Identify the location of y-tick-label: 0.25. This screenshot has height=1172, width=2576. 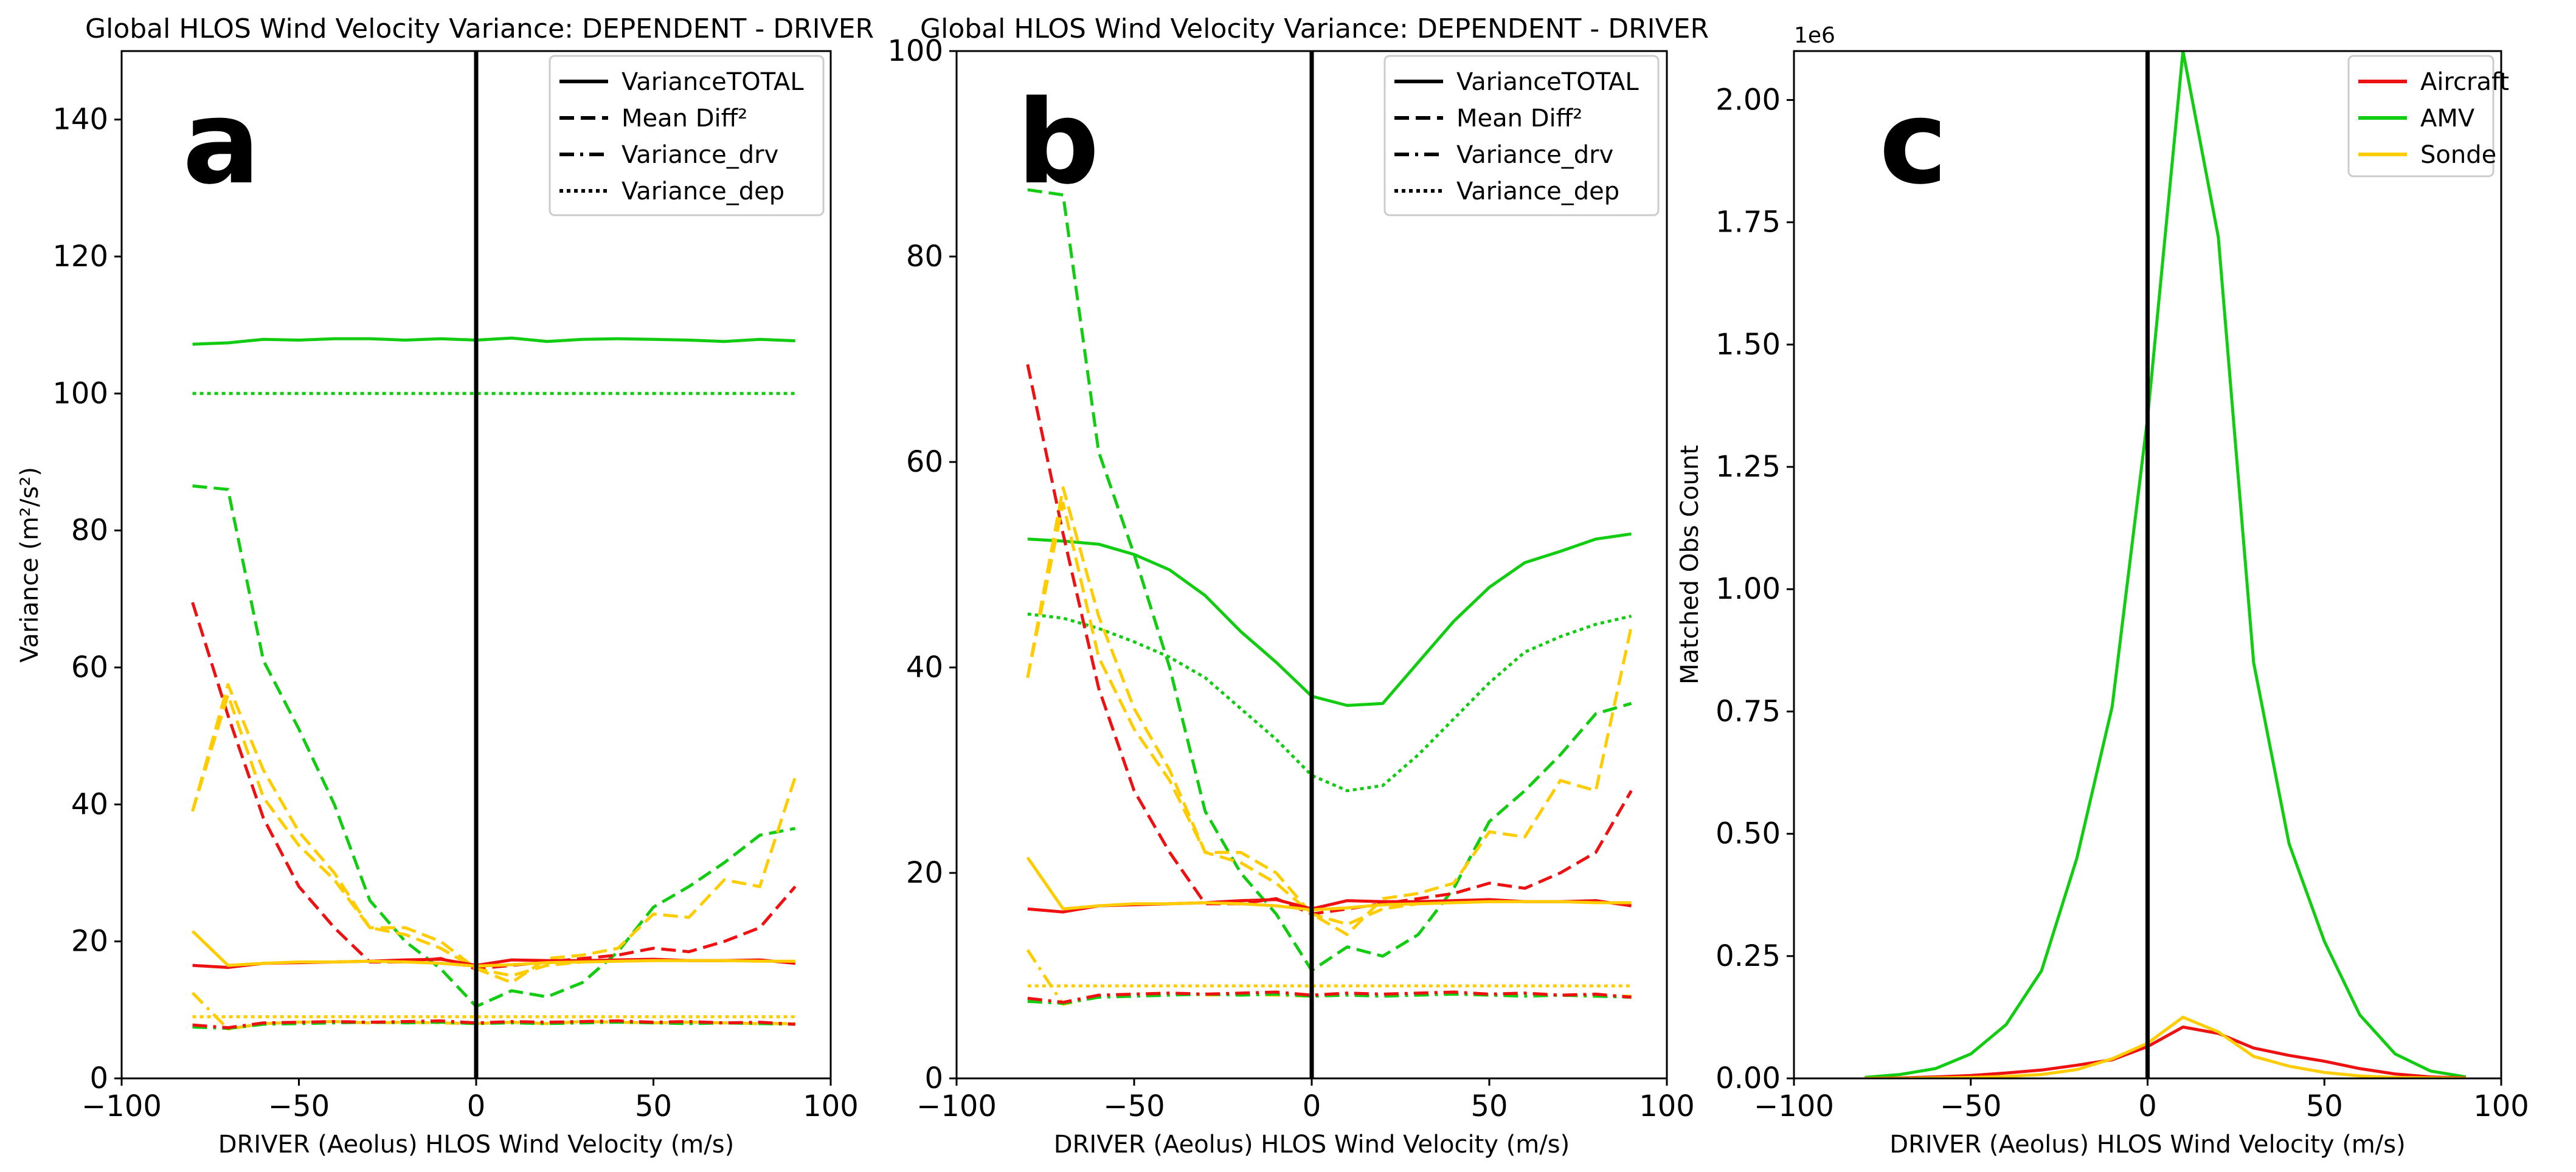
(1748, 956).